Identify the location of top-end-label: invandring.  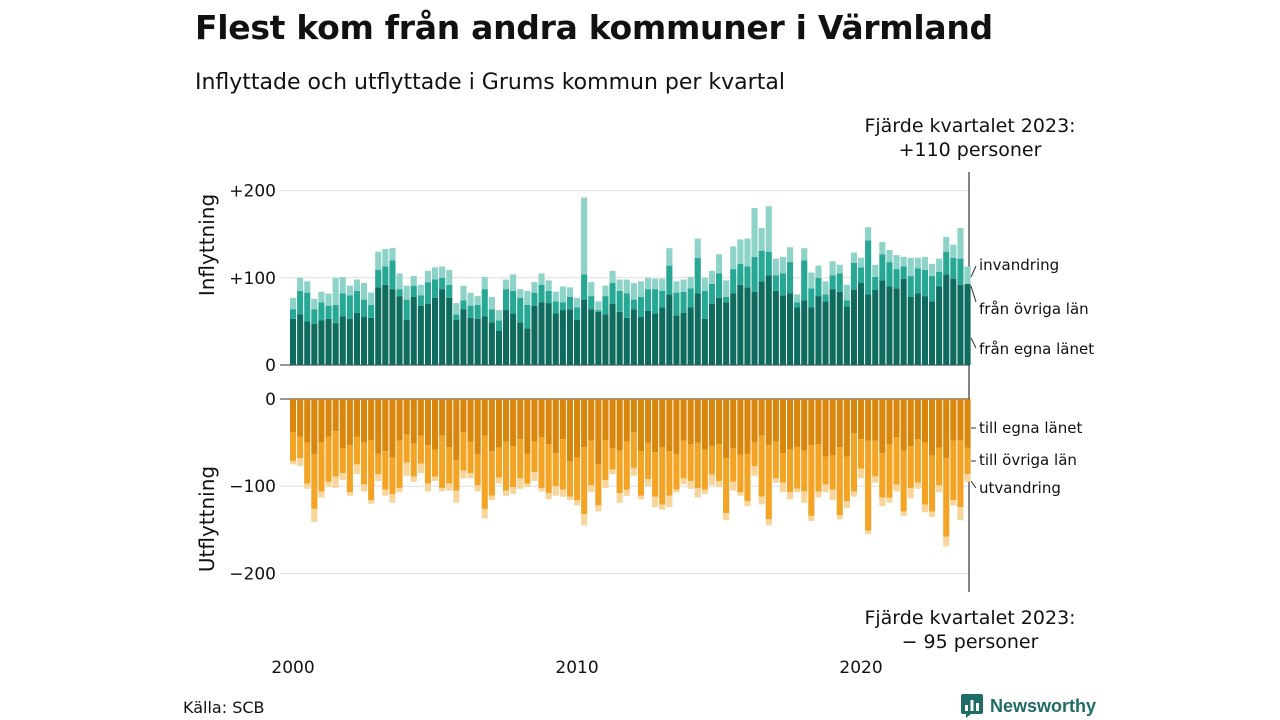
(1019, 265).